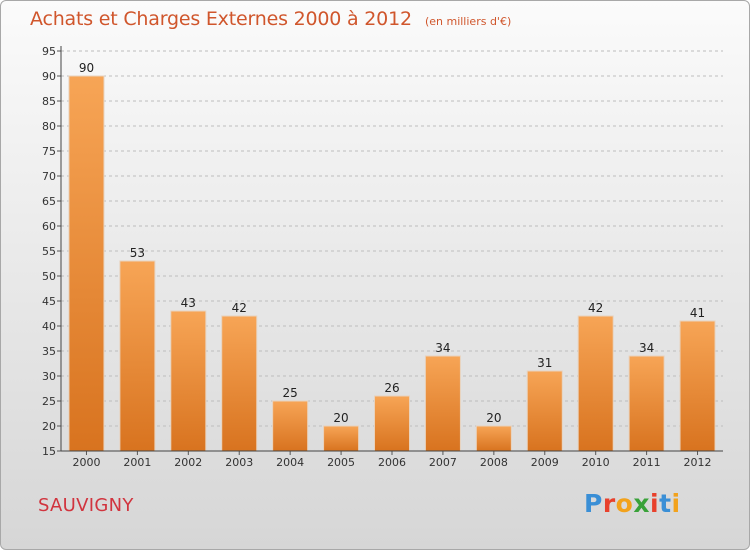 Image resolution: width=750 pixels, height=550 pixels. Describe the element at coordinates (290, 462) in the screenshot. I see `x-tick-label: 2004` at that location.